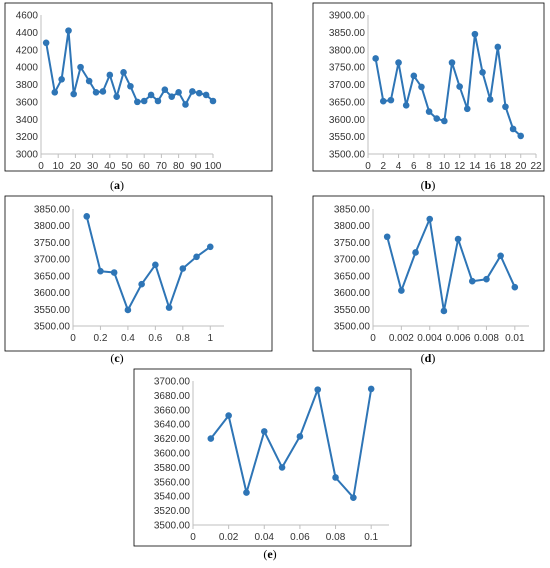 The height and width of the screenshot is (568, 550). I want to click on x-tick-label: 90, so click(196, 166).